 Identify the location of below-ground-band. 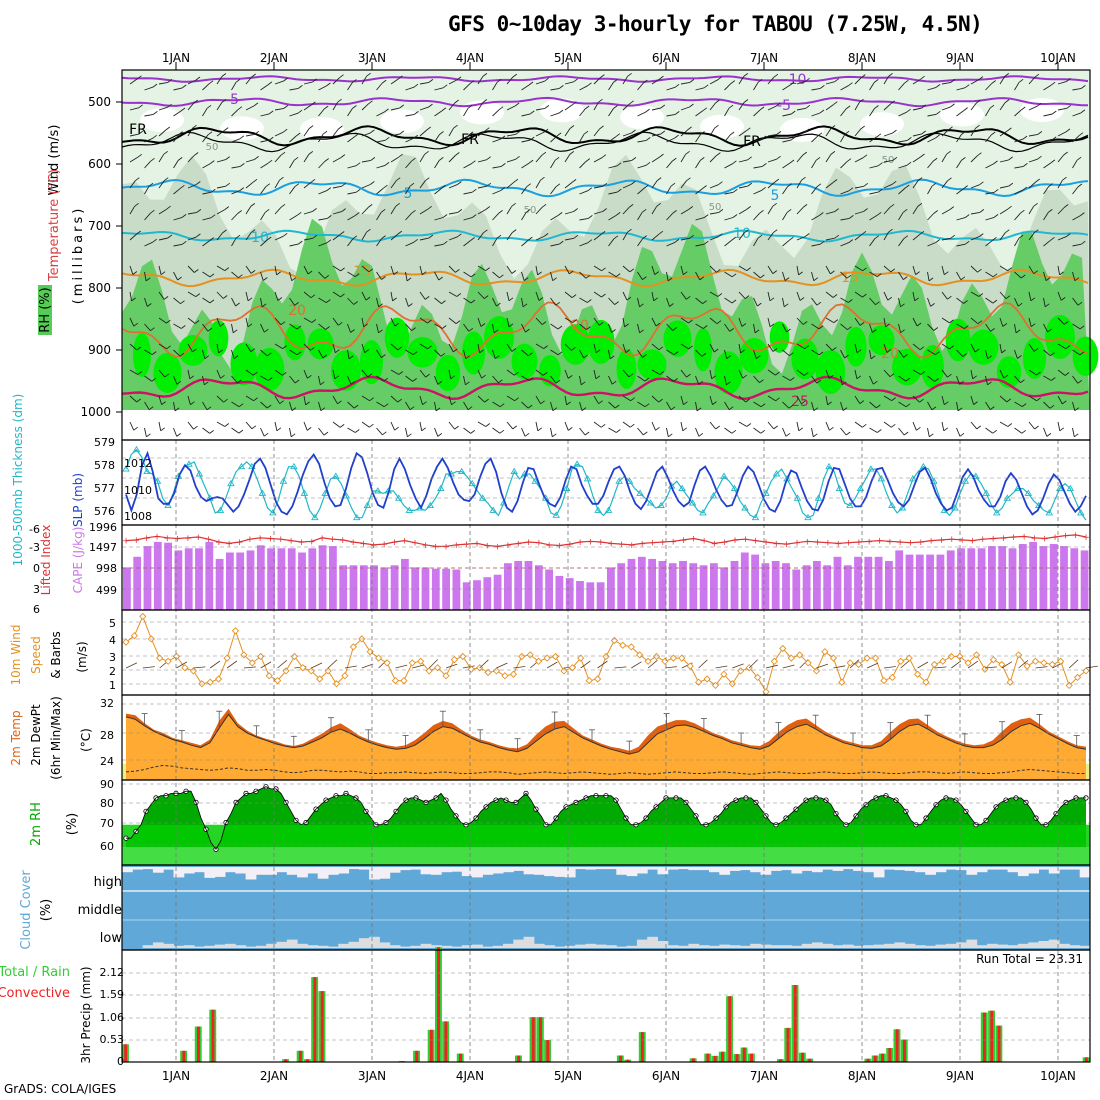
(606, 425).